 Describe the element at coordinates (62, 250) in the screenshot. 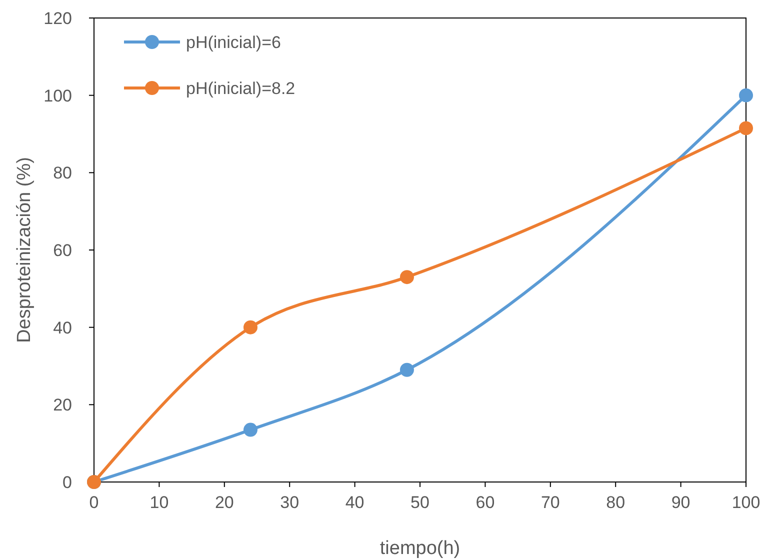

I see `y-tick-label: 60` at that location.